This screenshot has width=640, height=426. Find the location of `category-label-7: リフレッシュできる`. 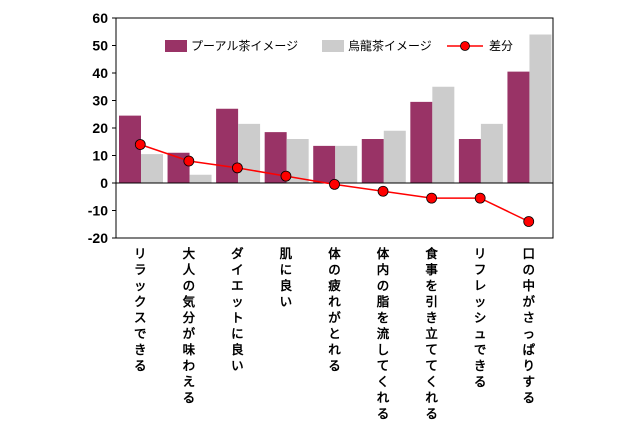

category-label-7: リフレッシュできる is located at coordinates (480, 317).